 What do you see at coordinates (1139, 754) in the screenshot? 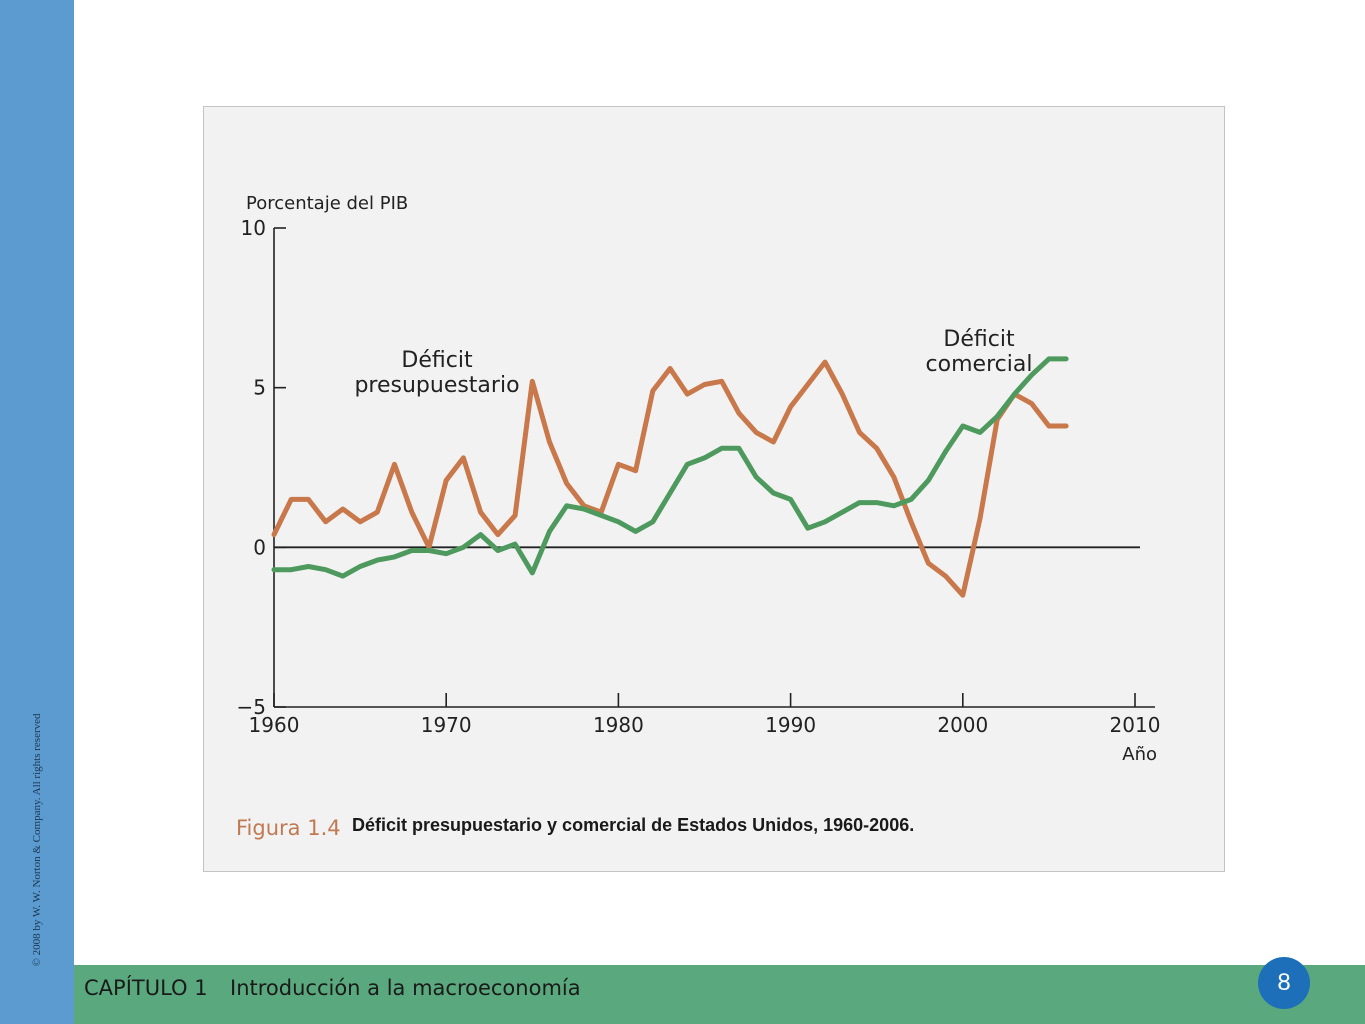
I see `x-axis-title: Año` at bounding box center [1139, 754].